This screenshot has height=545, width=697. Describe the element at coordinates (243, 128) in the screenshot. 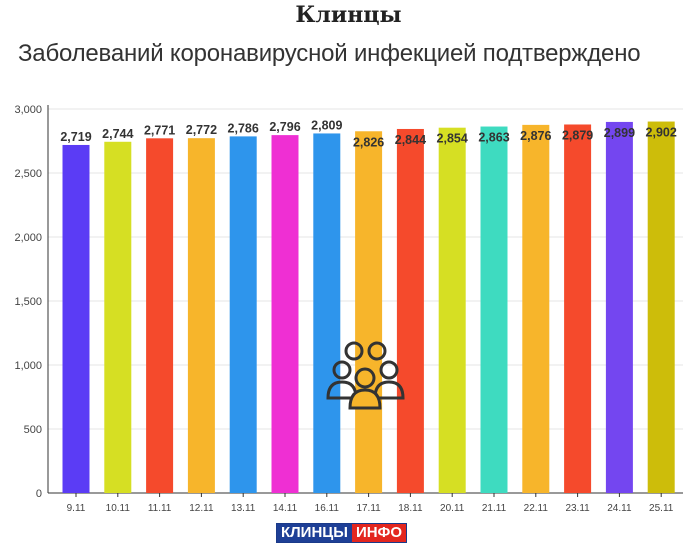

I see `data-label: 2,786` at that location.